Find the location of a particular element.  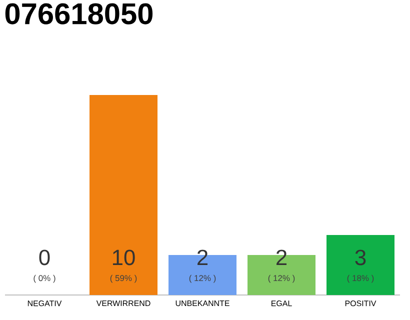

data-label: 0 is located at coordinates (44, 258).